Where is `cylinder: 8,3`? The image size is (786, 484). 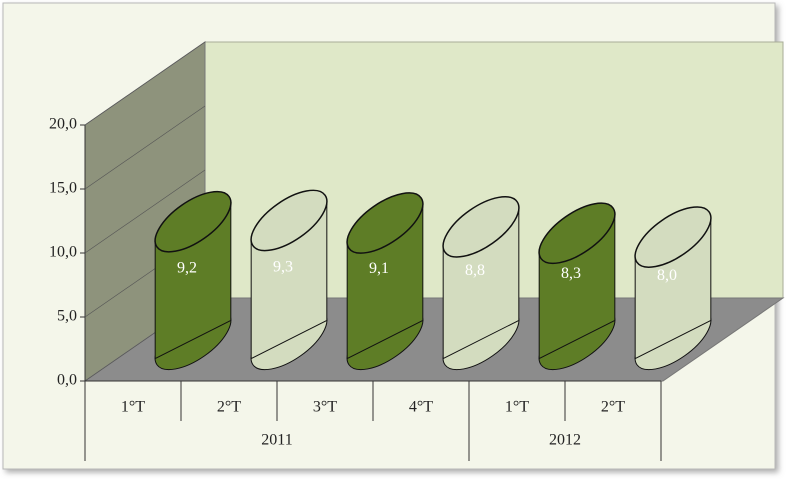 cylinder: 8,3 is located at coordinates (577, 286).